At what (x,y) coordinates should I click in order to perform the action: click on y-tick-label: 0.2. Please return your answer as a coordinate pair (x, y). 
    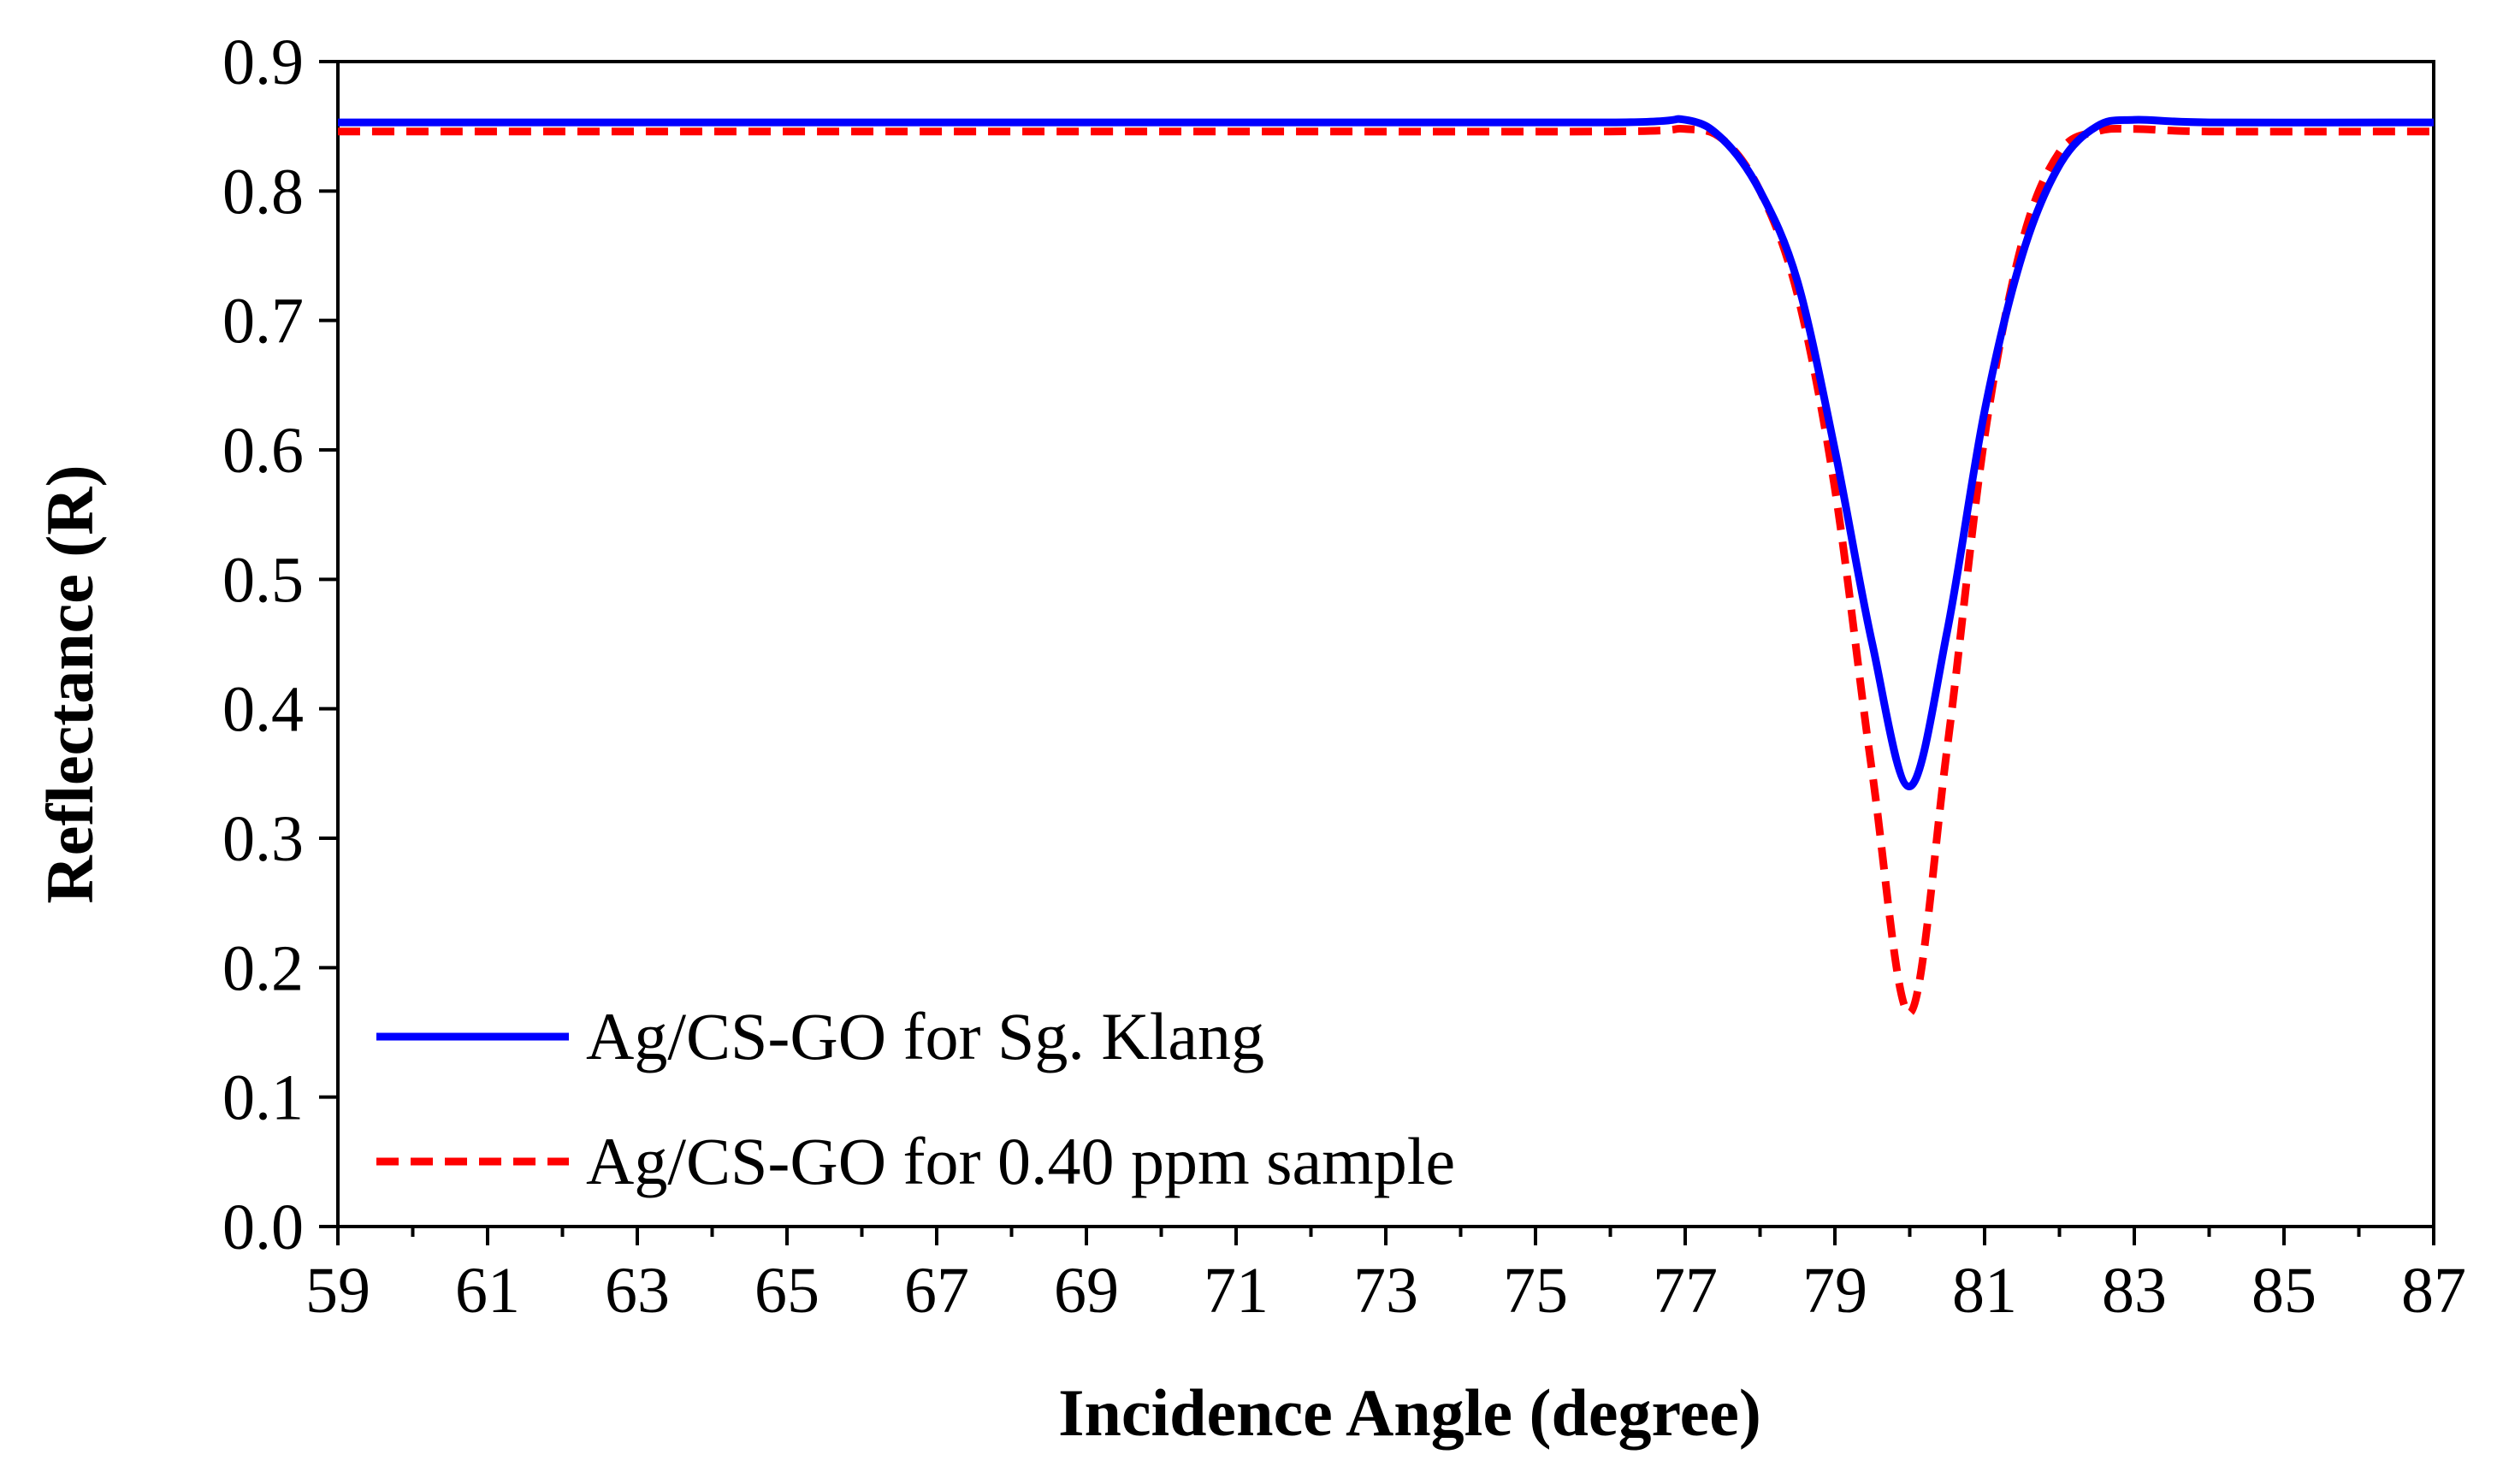
    Looking at the image, I should click on (263, 968).